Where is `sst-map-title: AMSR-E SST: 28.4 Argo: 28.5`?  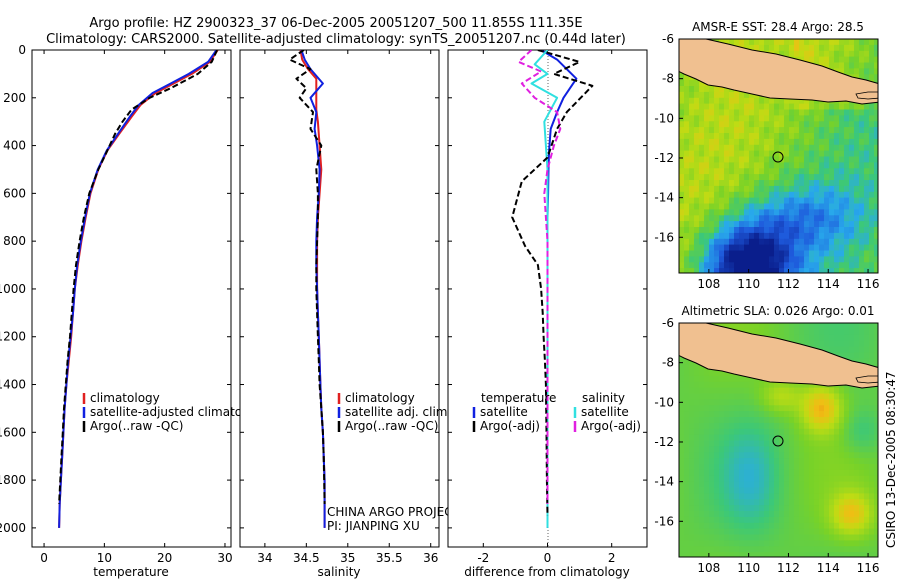 sst-map-title: AMSR-E SST: 28.4 Argo: 28.5 is located at coordinates (778, 27).